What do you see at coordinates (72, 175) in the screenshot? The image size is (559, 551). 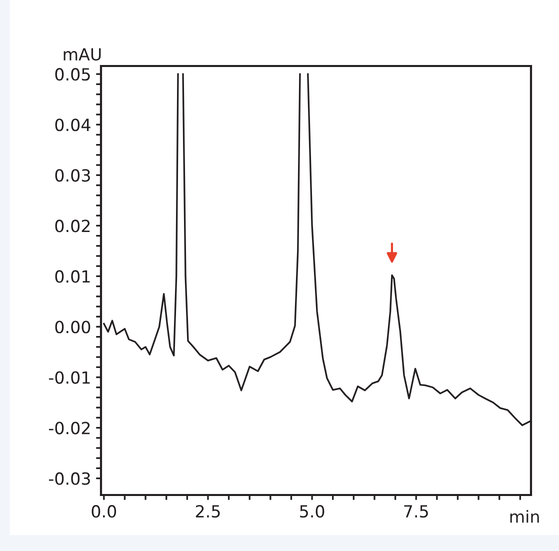 I see `y-tick-label: 0.03` at bounding box center [72, 175].